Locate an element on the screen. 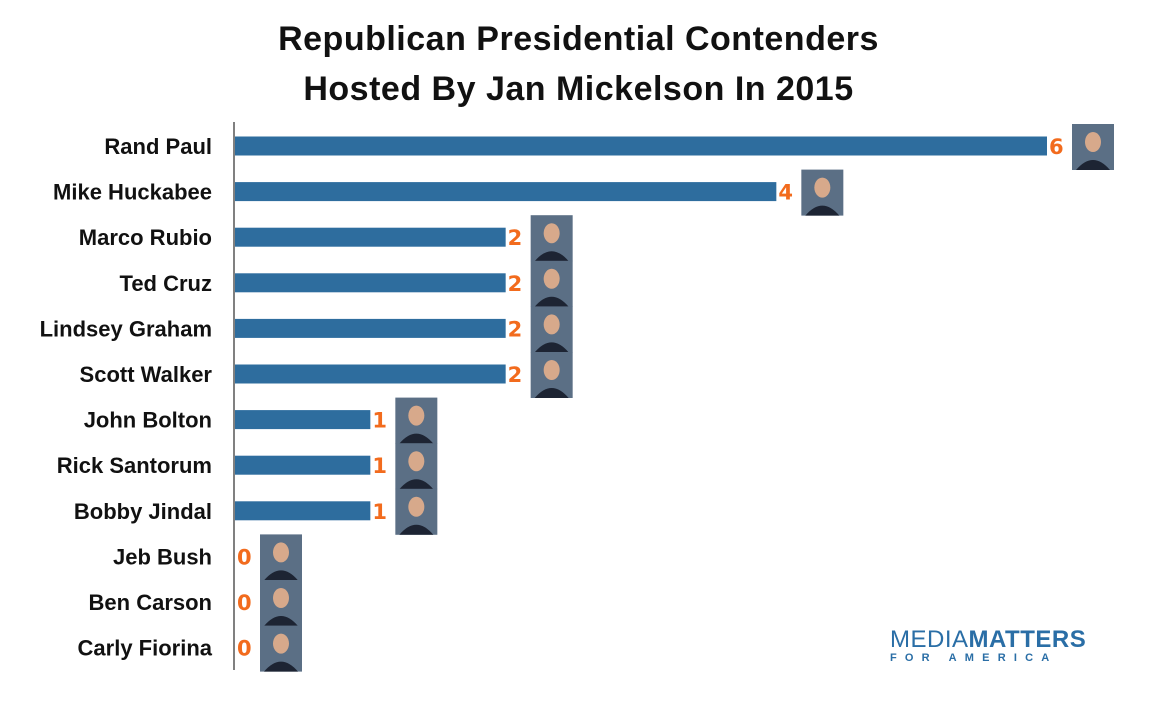 This screenshot has width=1157, height=704. portrait-mike-huckabee is located at coordinates (822, 192).